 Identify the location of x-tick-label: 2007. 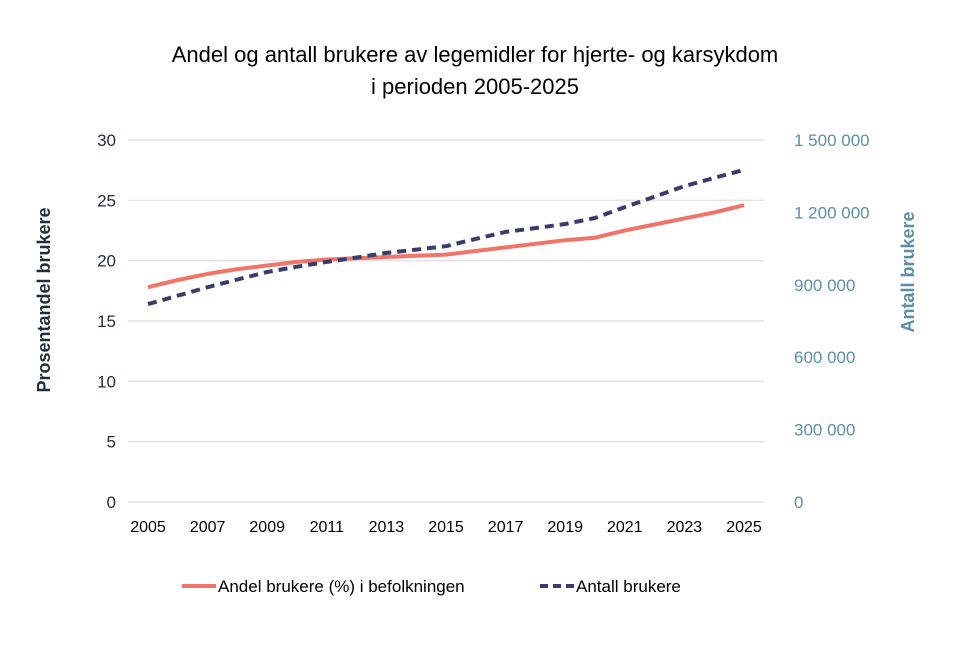
(208, 527).